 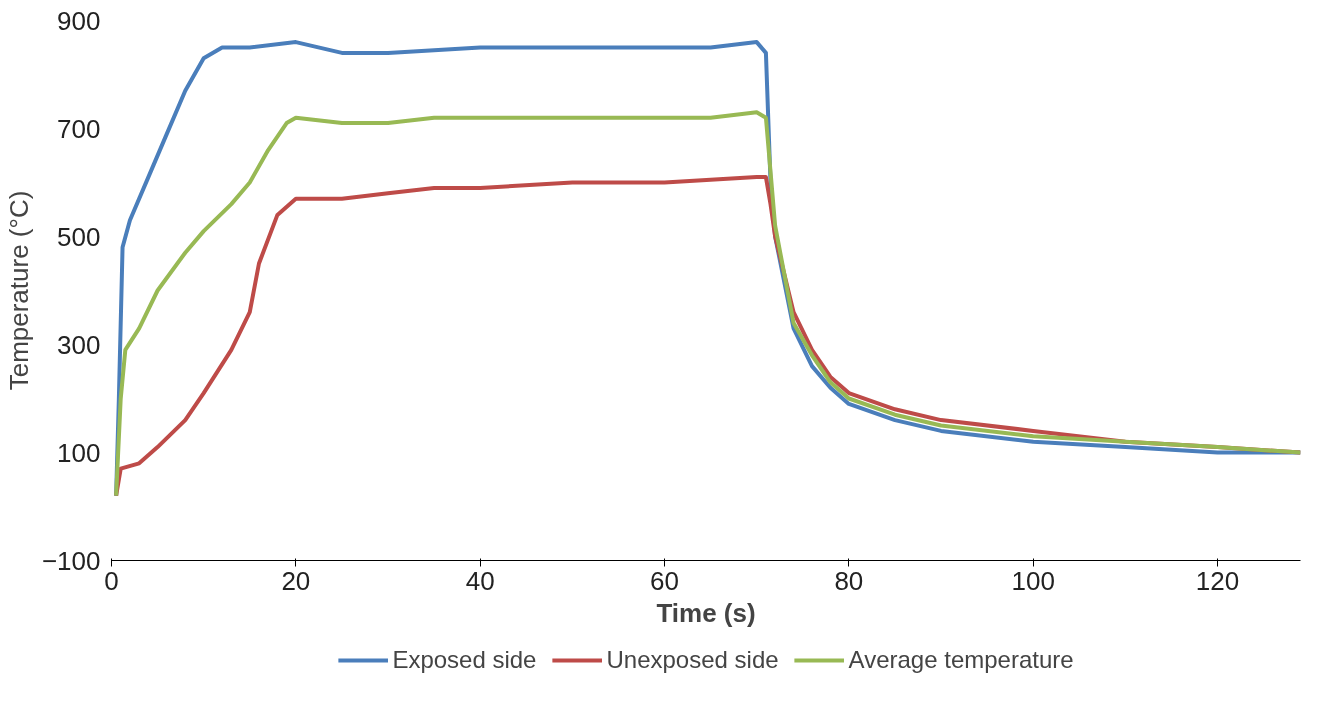 I want to click on x-tick-label: 40, so click(x=480, y=580).